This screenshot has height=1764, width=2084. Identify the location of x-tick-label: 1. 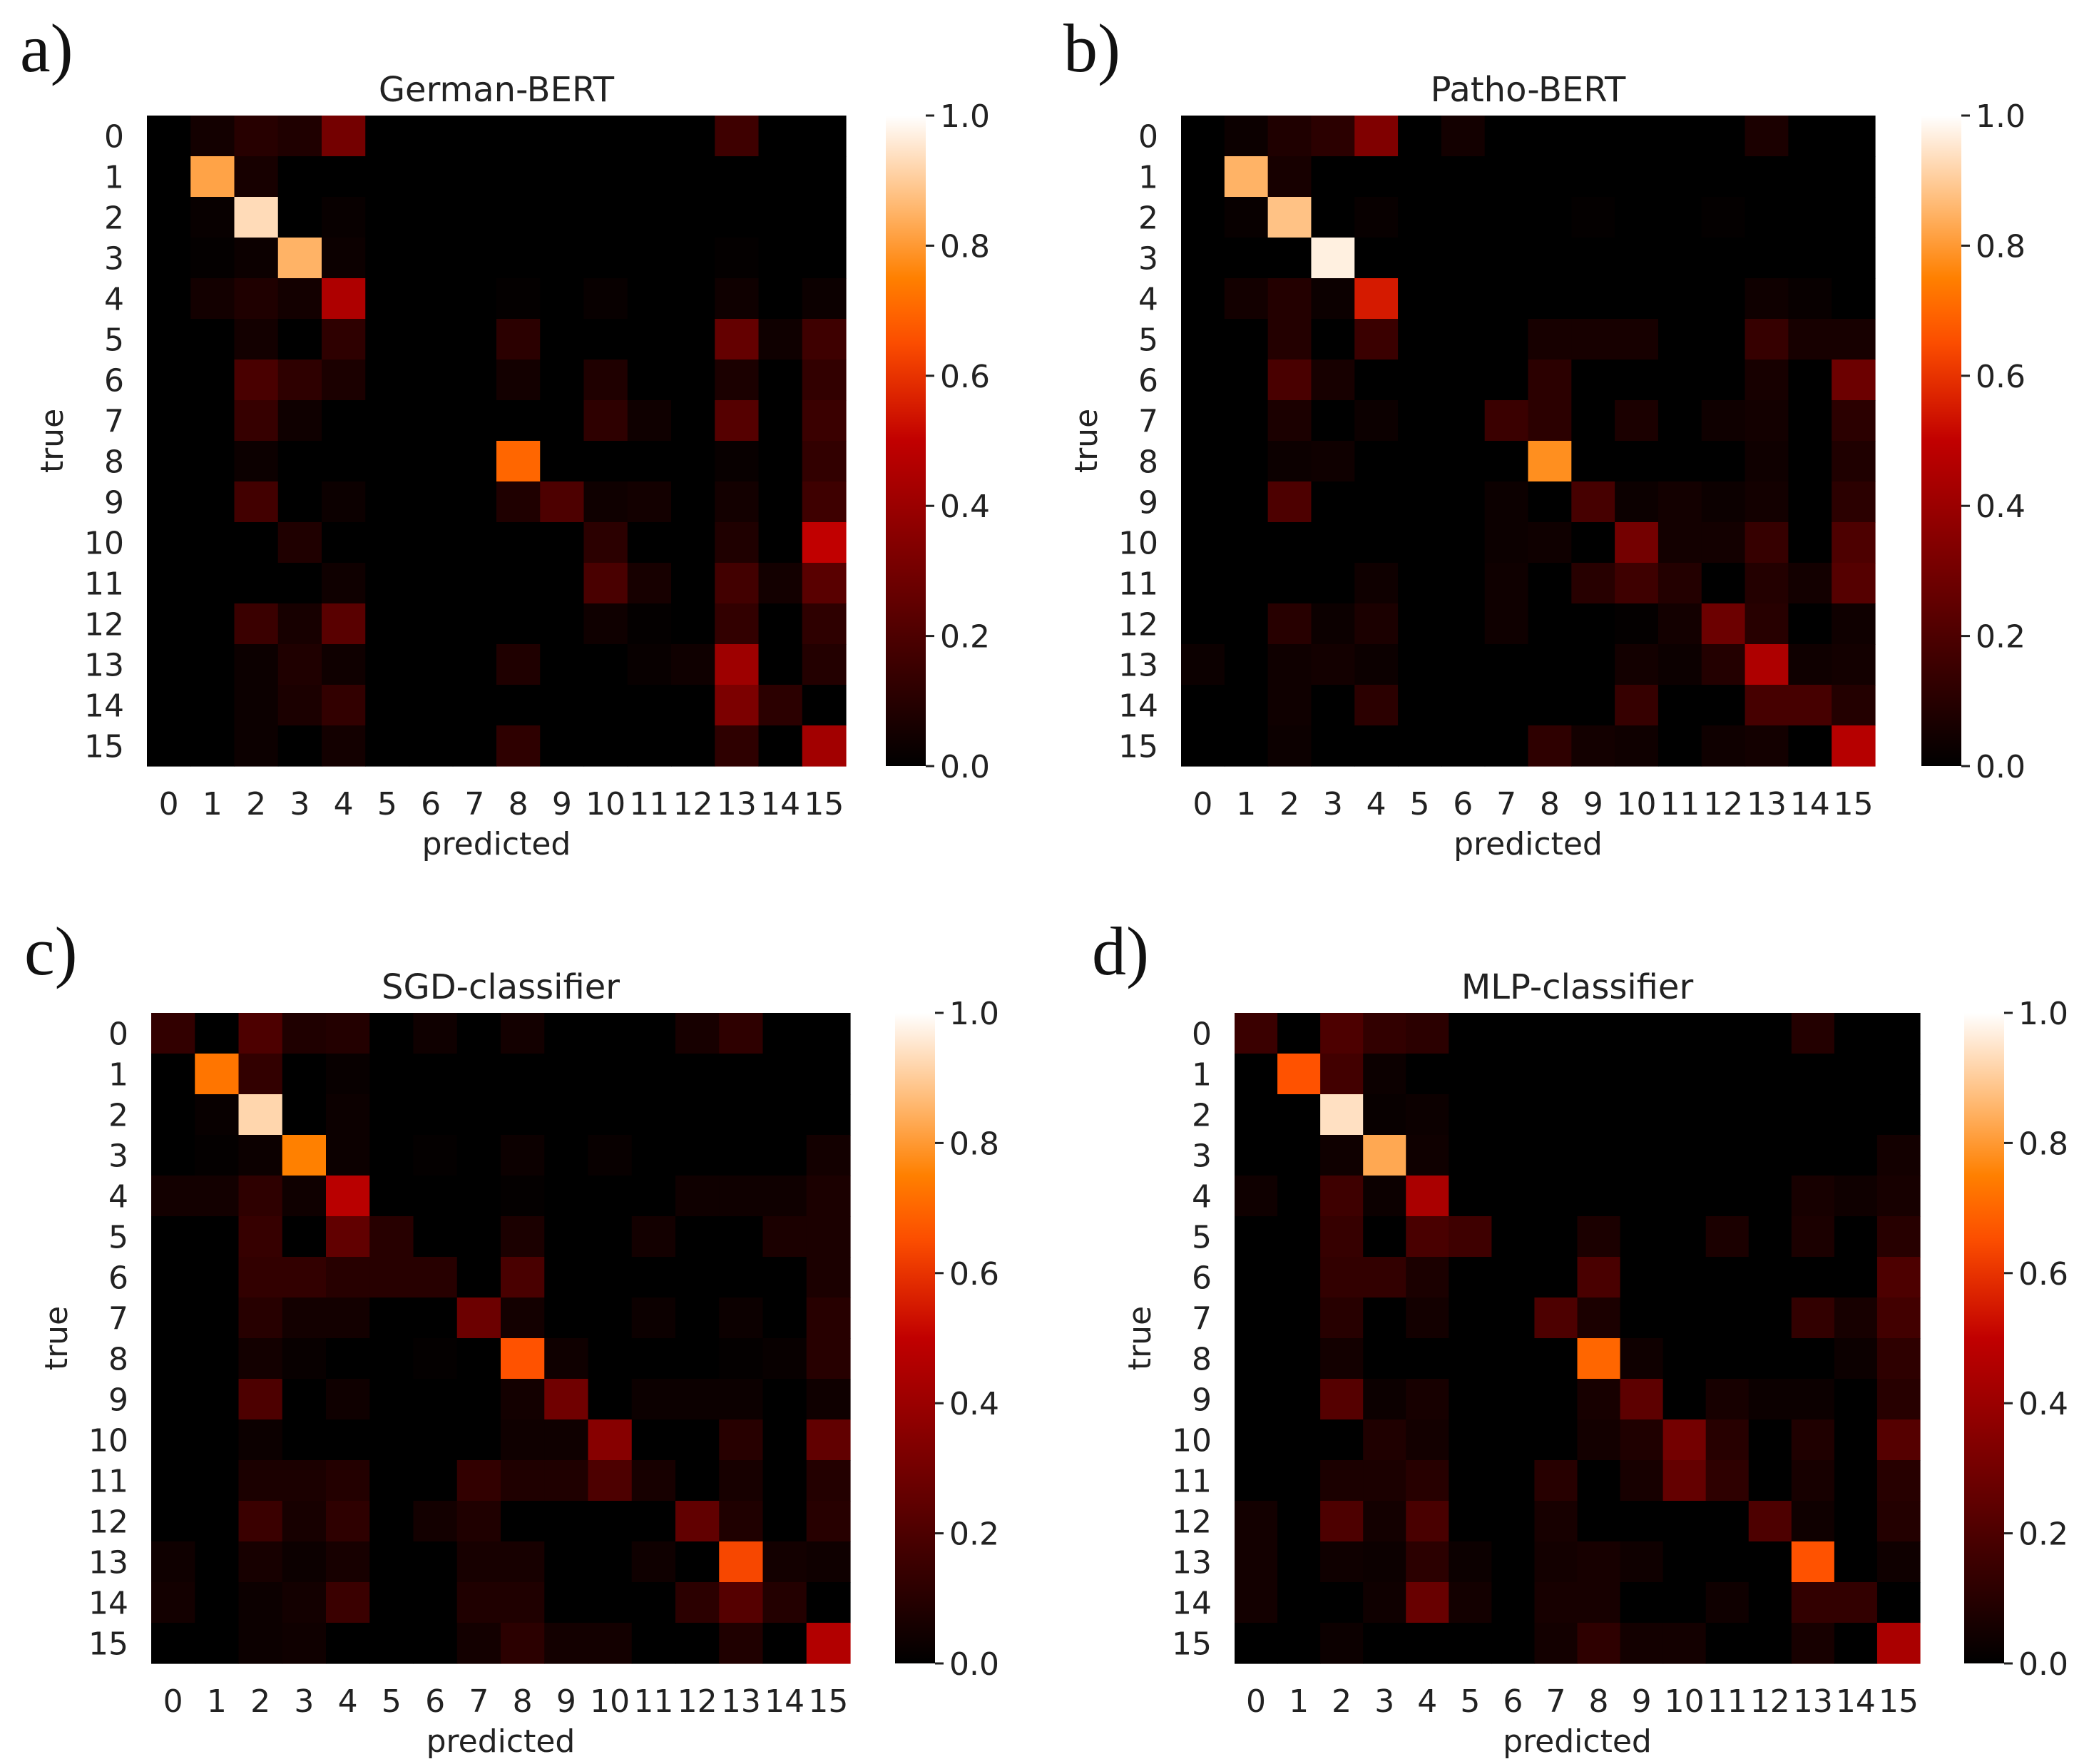
(1299, 1701).